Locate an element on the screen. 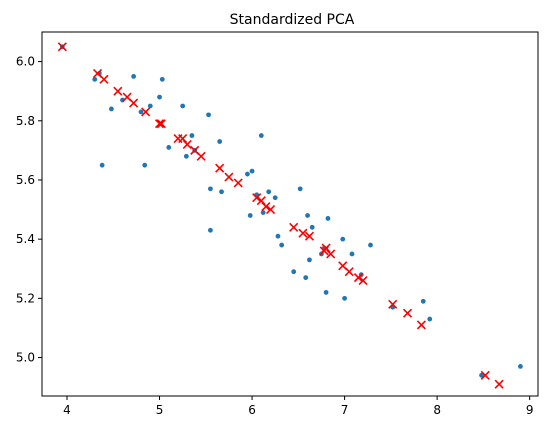  y-tick-label: 5.0 is located at coordinates (25, 358).